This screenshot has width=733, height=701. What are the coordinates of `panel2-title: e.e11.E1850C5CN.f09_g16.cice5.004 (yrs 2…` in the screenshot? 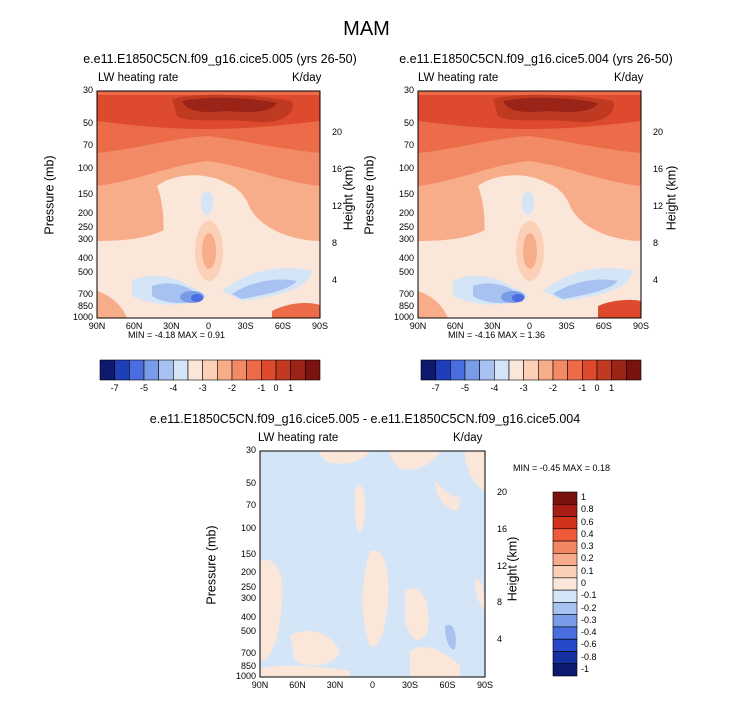 It's located at (536, 59).